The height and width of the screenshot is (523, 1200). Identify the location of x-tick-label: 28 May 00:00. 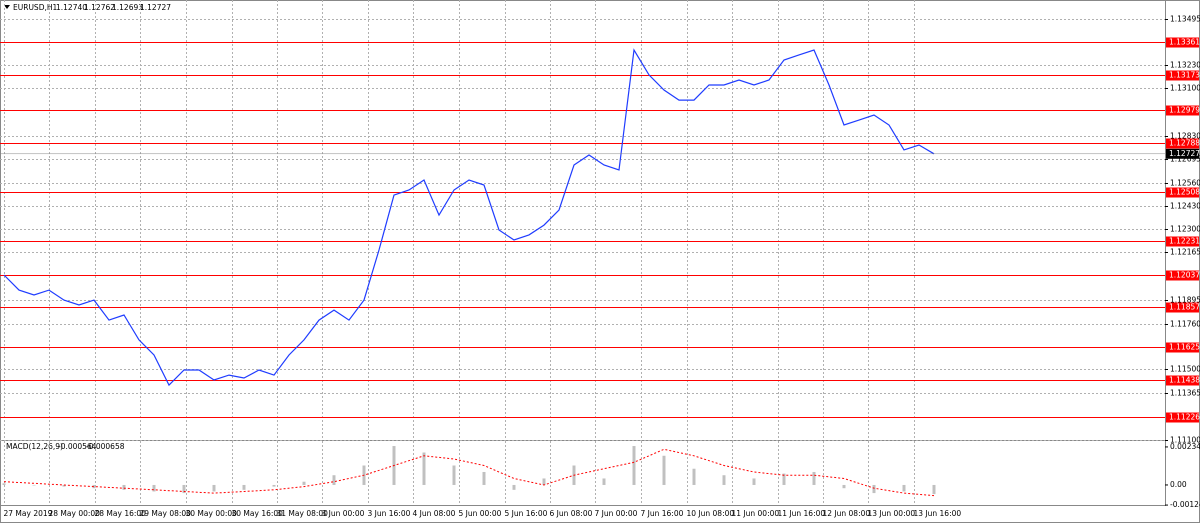
(75, 513).